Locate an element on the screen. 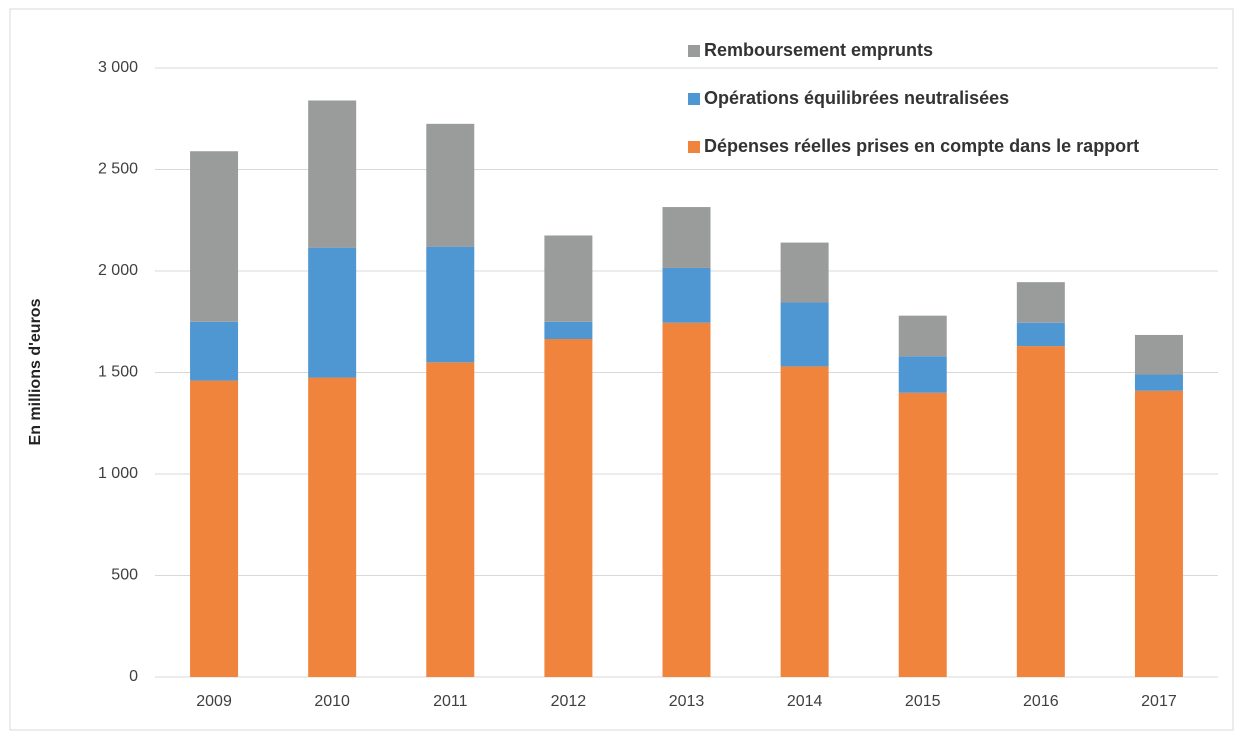 The height and width of the screenshot is (740, 1244). x-tick-label: 2013 is located at coordinates (687, 701).